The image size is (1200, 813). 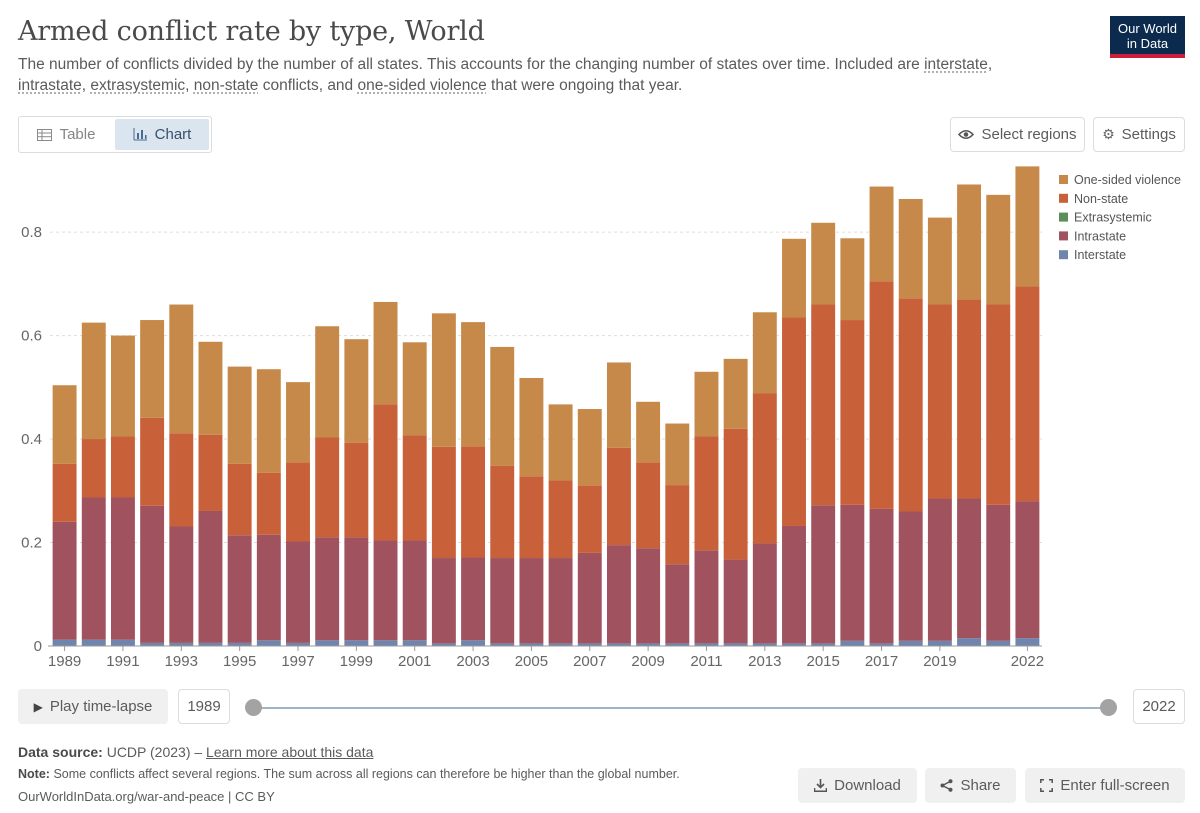 What do you see at coordinates (1027, 661) in the screenshot?
I see `x-tick-label: 2022` at bounding box center [1027, 661].